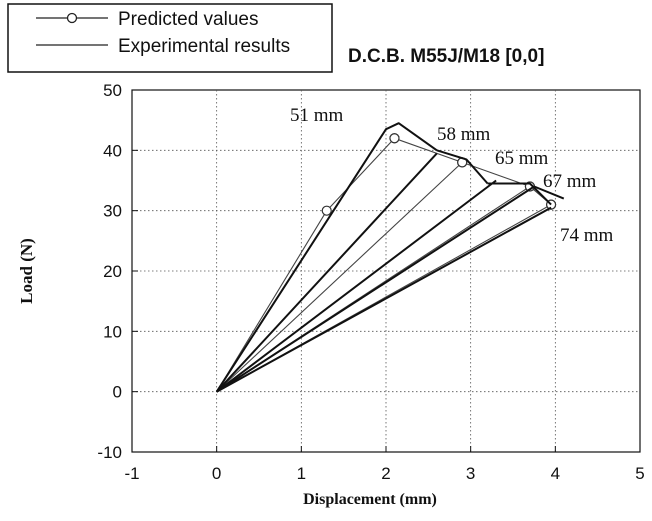  I want to click on x-tick-label: 4, so click(555, 473).